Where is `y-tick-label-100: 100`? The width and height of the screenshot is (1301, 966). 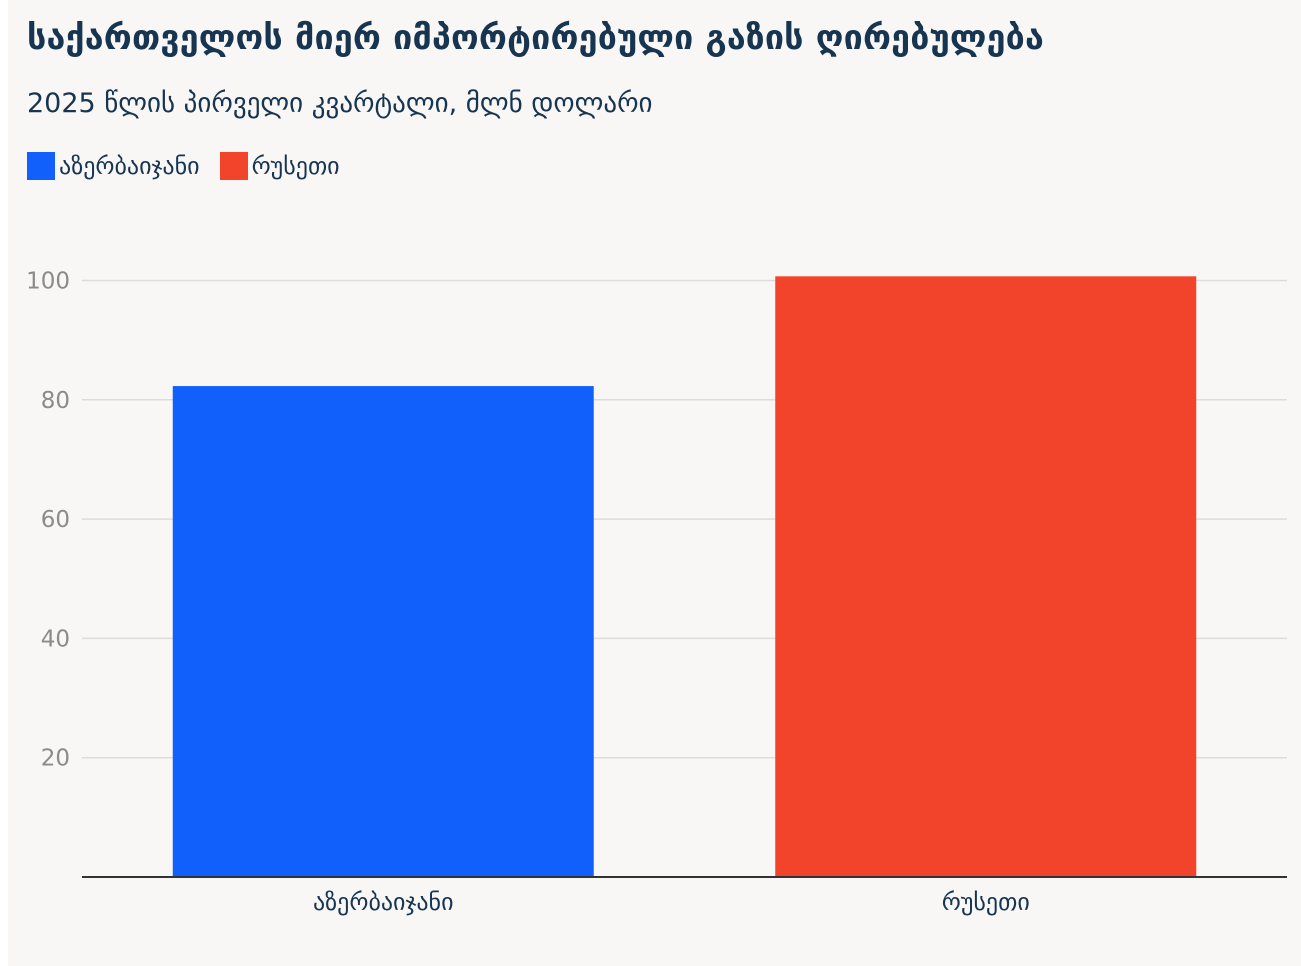 y-tick-label-100: 100 is located at coordinates (48, 282).